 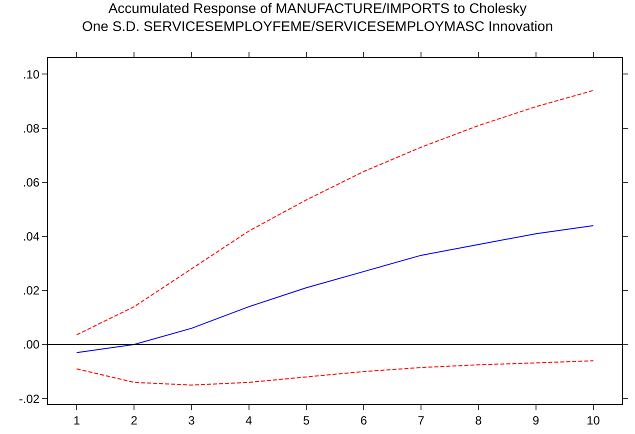 I want to click on y-tick-label: .08, so click(x=31, y=128).